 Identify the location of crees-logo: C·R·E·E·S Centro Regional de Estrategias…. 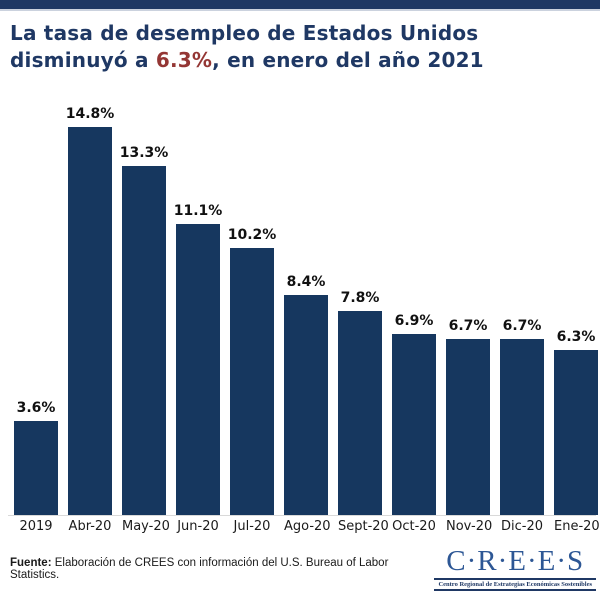
(515, 569).